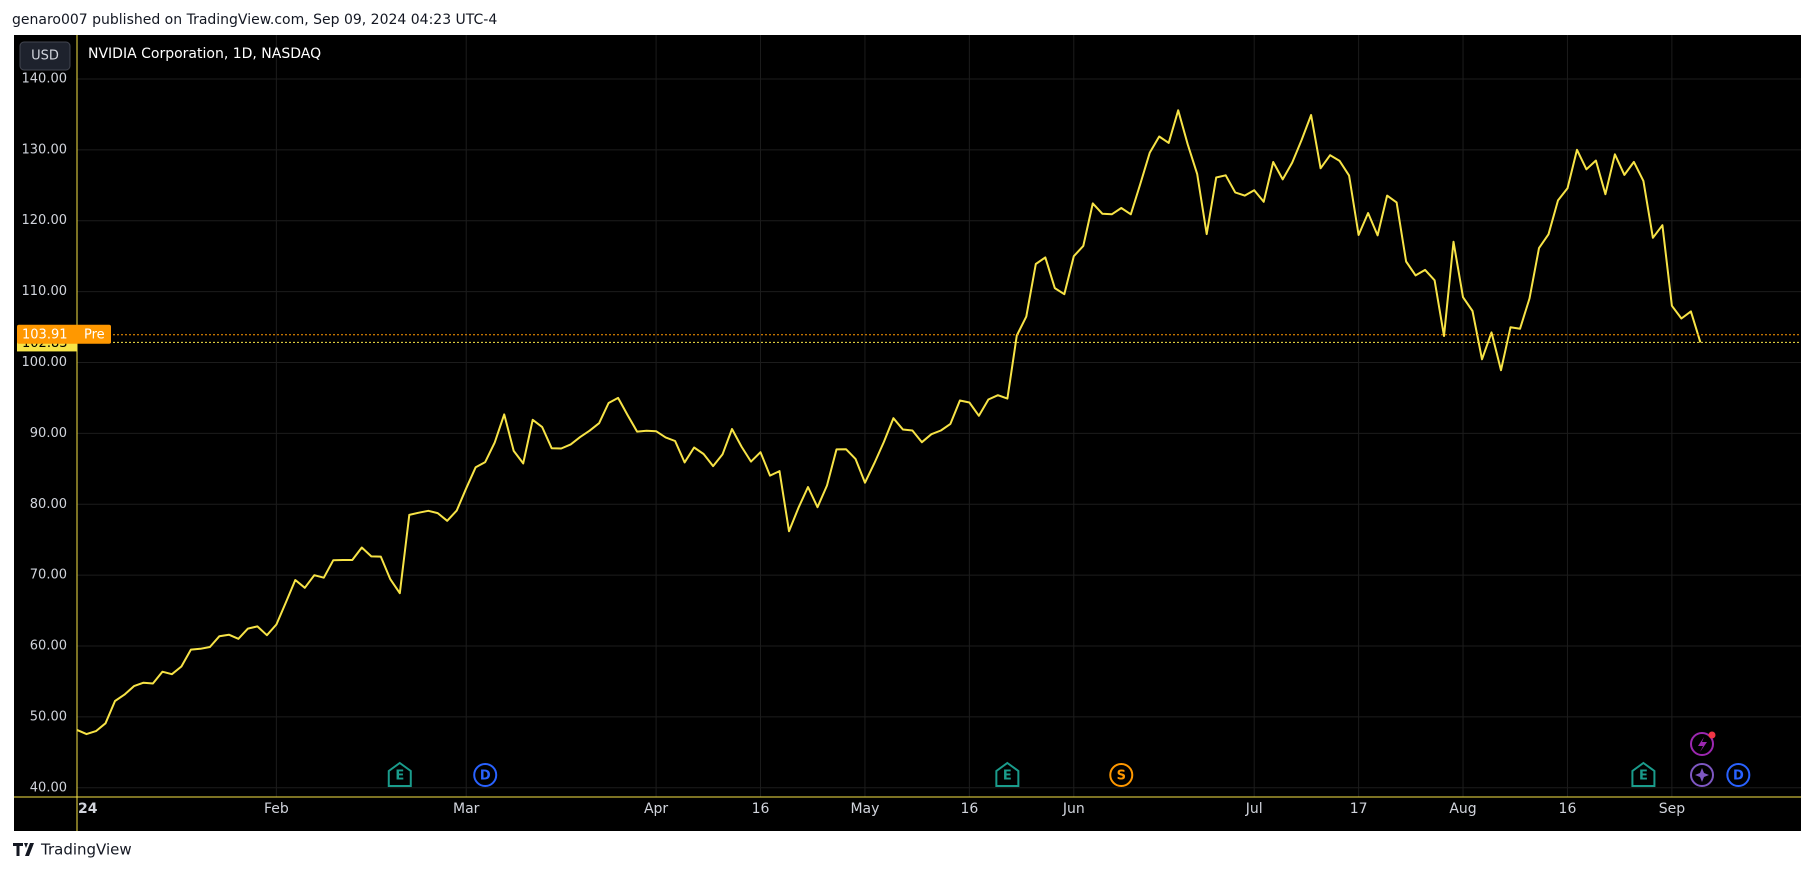 This screenshot has height=871, width=1815. What do you see at coordinates (48, 646) in the screenshot?
I see `y-tick-label: 60.00` at bounding box center [48, 646].